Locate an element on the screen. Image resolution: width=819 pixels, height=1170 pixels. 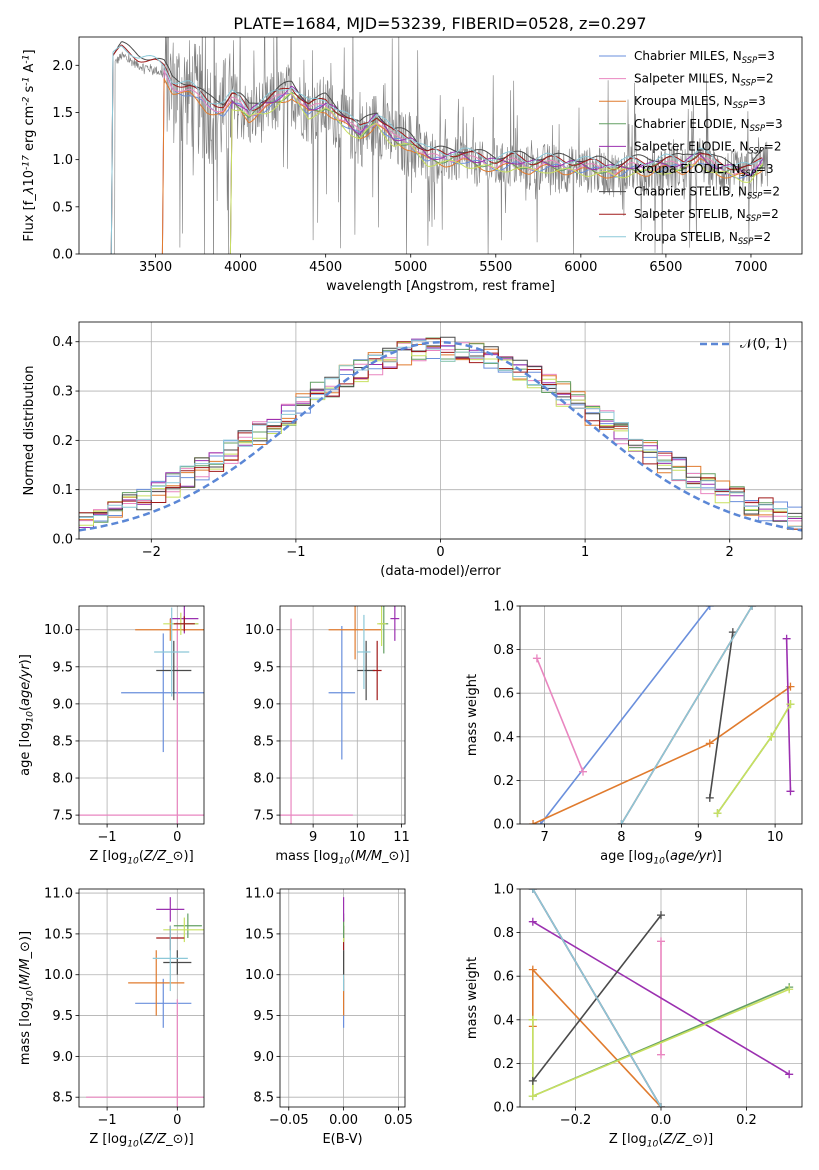
x-tick-label: 5000 is located at coordinates (410, 267).